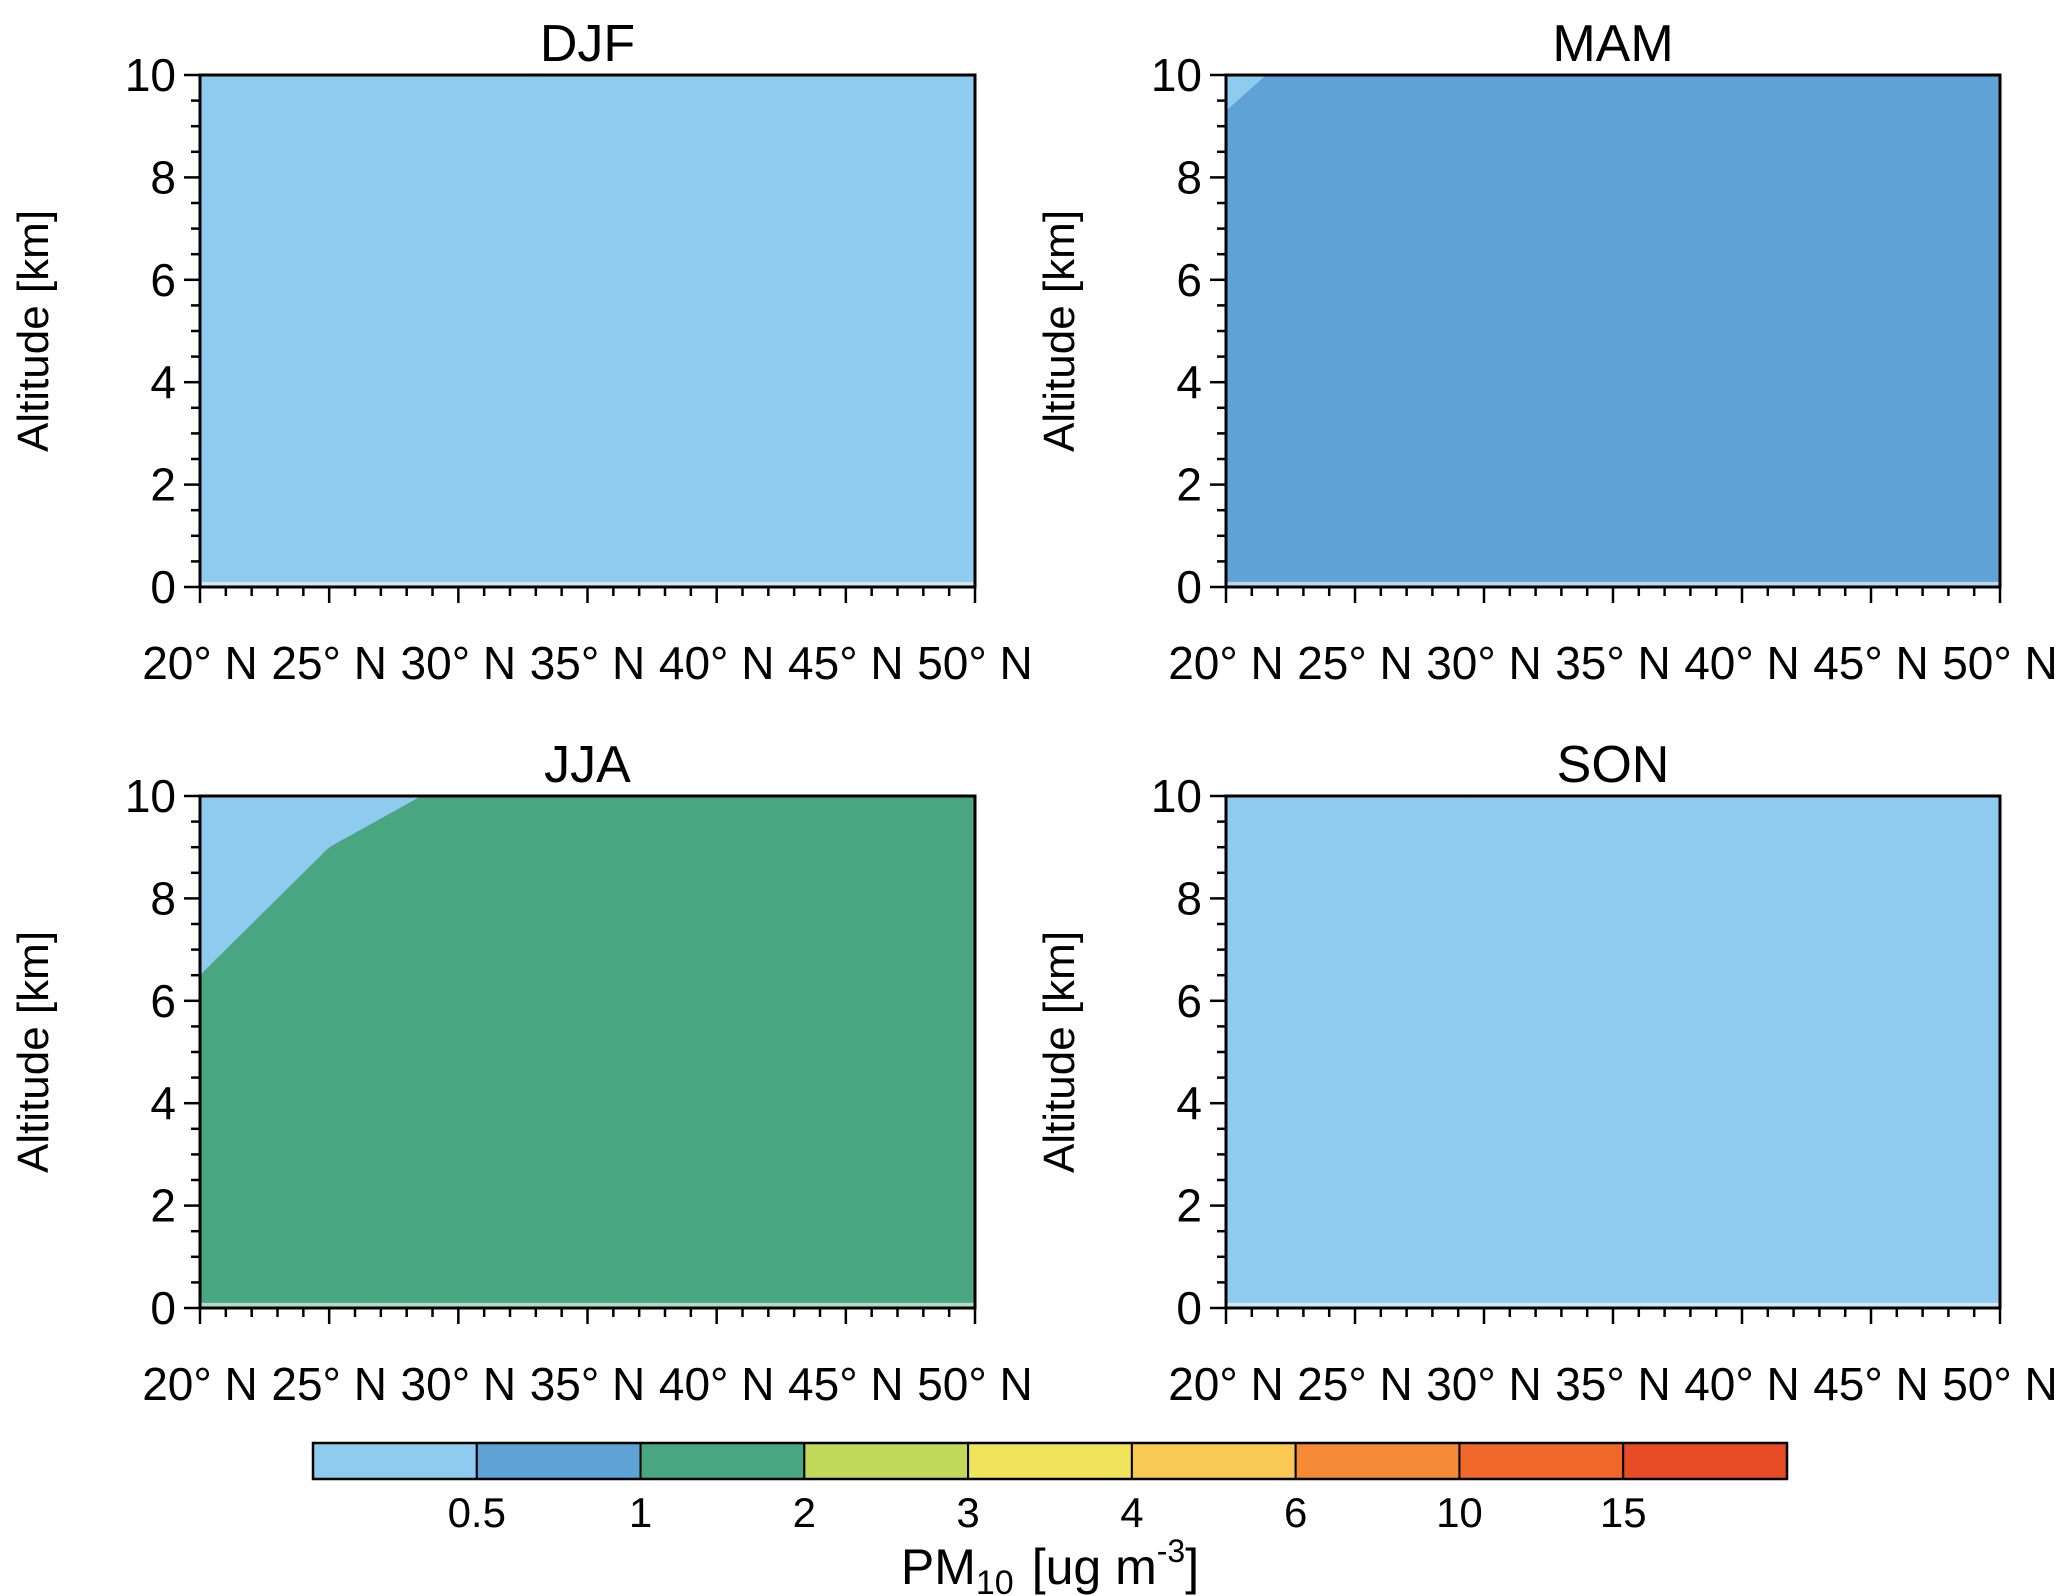 The width and height of the screenshot is (2067, 1596). I want to click on colorbar-label: 3, so click(967, 1512).